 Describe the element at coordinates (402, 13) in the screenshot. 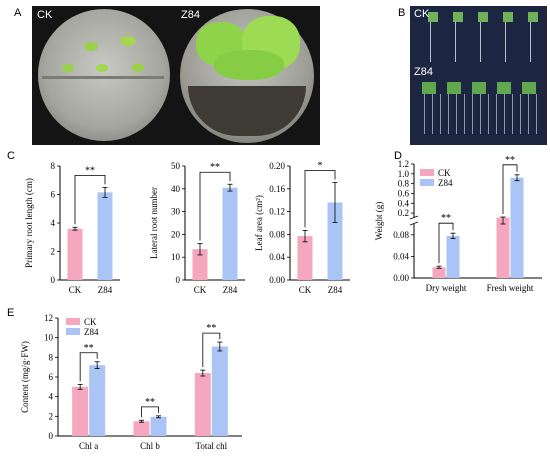

I see `panel-label-b: B` at that location.